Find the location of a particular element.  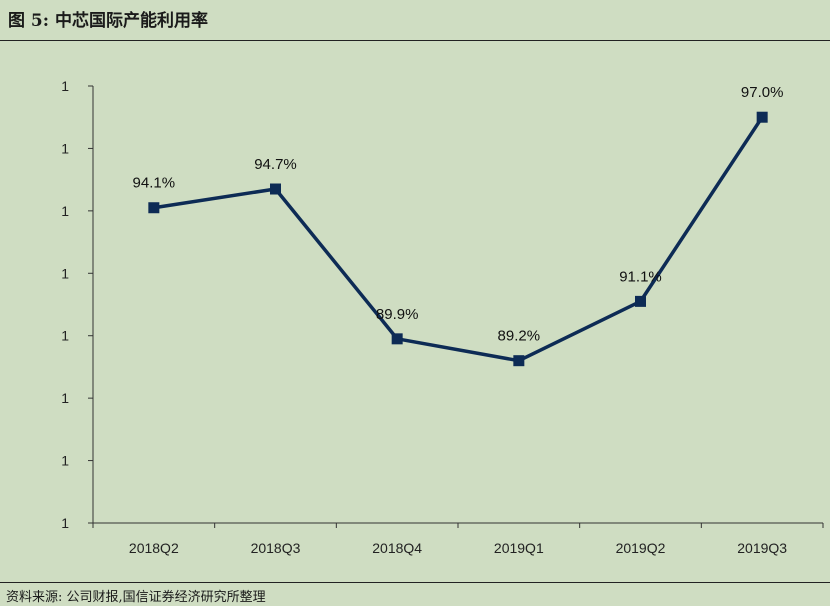

x-tick-label: 2019Q3 is located at coordinates (762, 548).